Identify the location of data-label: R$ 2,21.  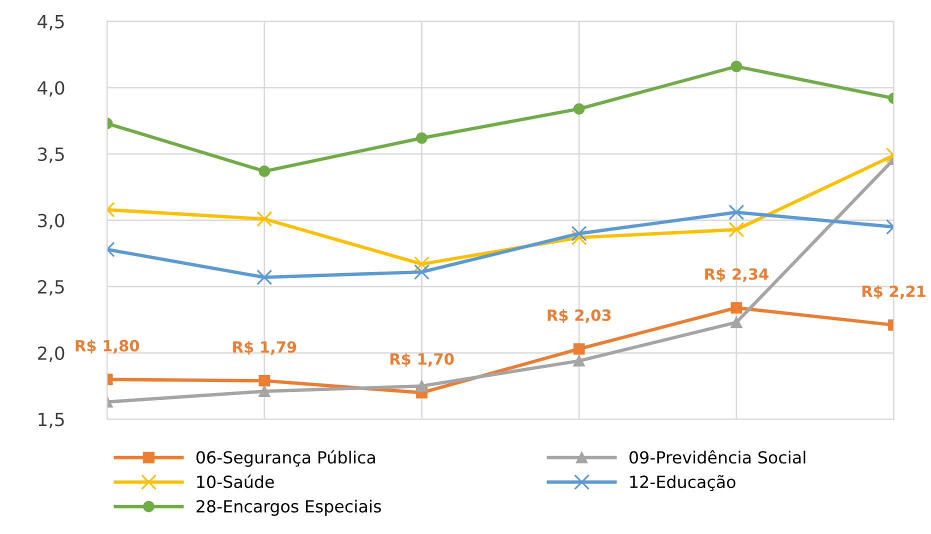
(894, 292).